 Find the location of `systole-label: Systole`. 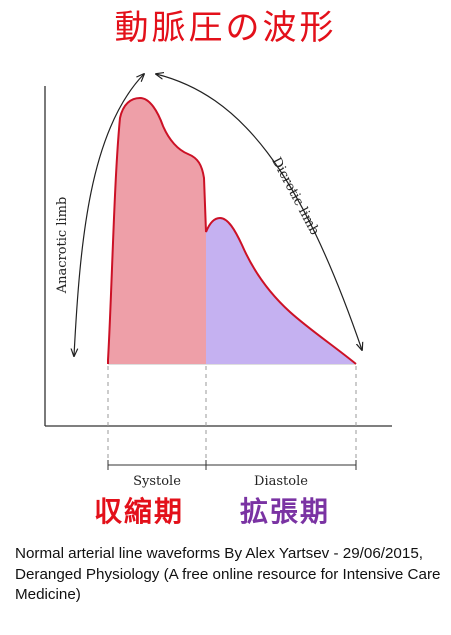

systole-label: Systole is located at coordinates (157, 481).